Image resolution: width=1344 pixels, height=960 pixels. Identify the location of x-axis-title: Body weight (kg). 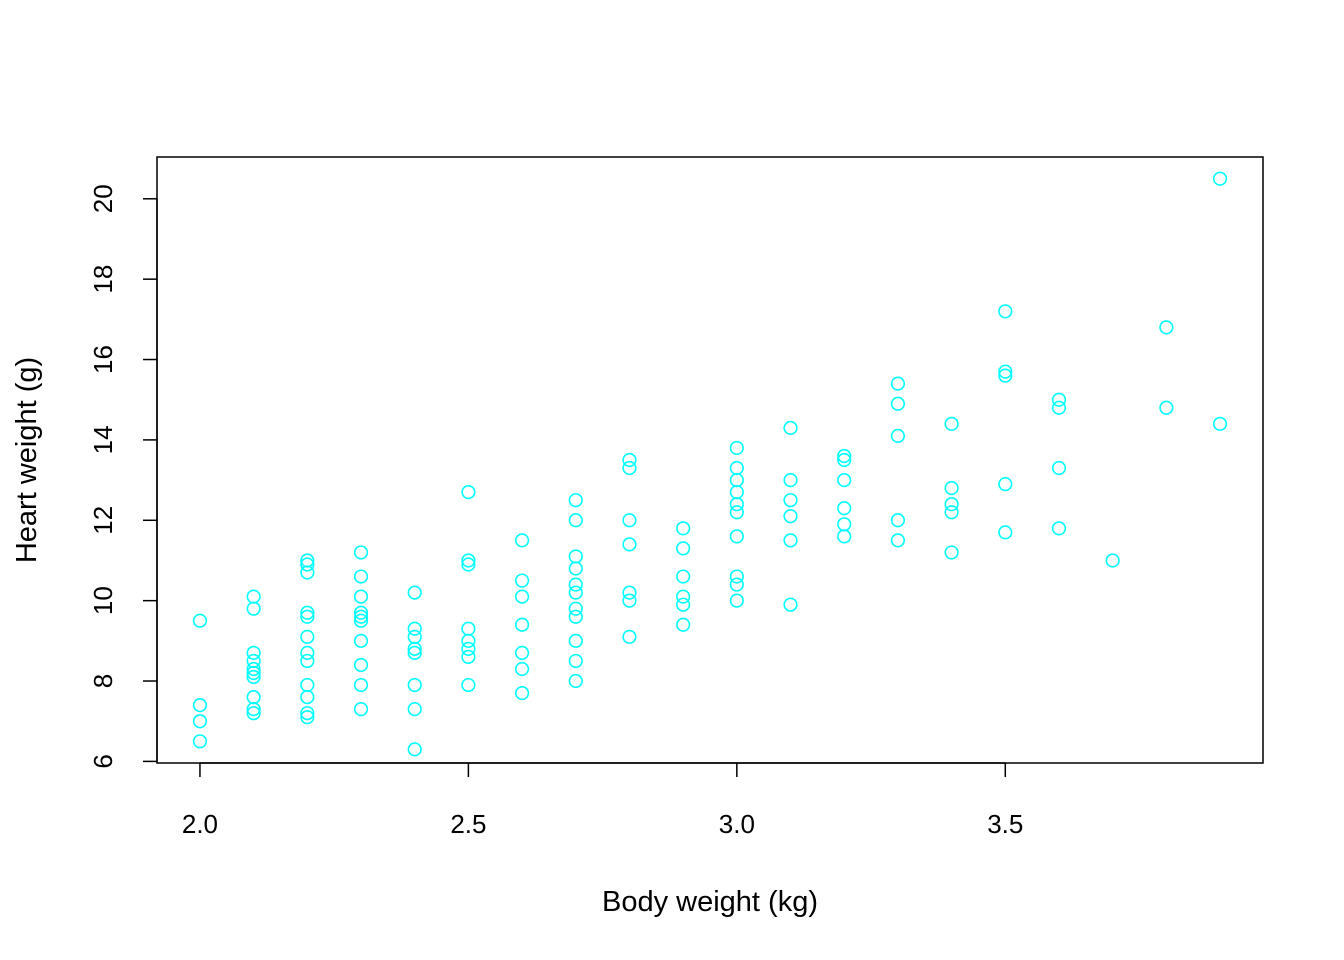
(710, 902).